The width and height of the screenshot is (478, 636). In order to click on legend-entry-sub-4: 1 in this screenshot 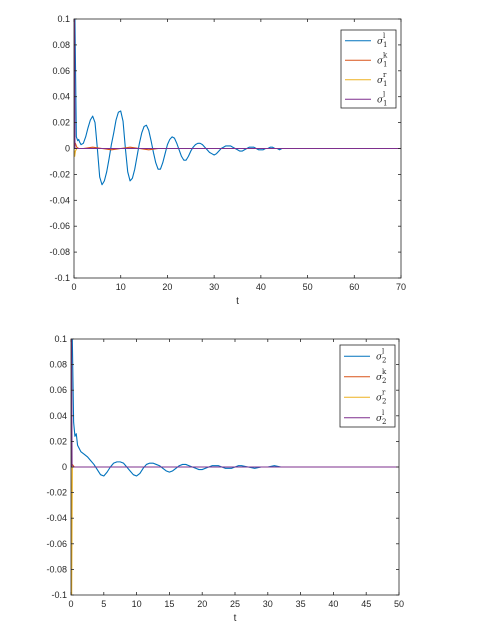, I will do `click(385, 103)`.